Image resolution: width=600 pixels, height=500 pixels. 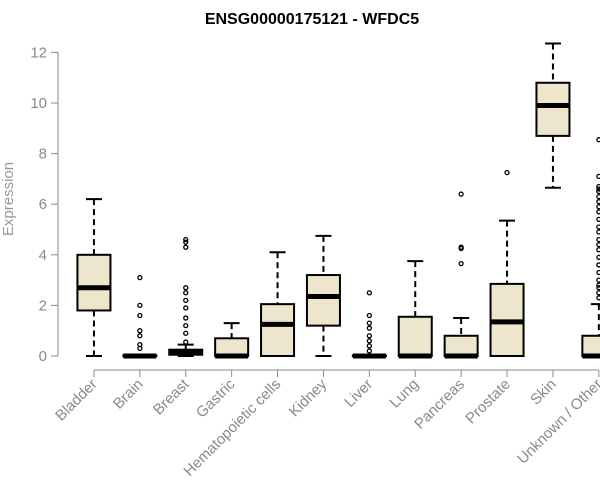 I want to click on x-tick-label: Prostate, so click(x=488, y=402).